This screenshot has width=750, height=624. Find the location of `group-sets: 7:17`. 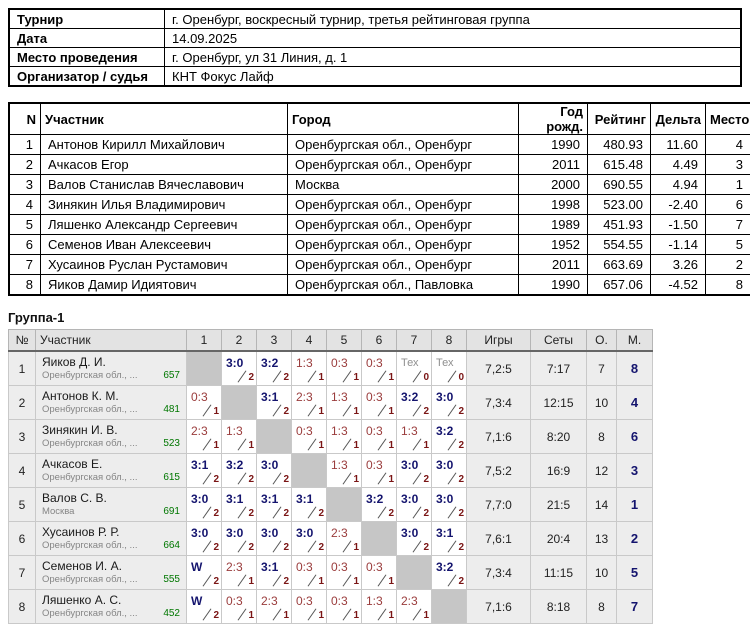

group-sets: 7:17 is located at coordinates (559, 368).